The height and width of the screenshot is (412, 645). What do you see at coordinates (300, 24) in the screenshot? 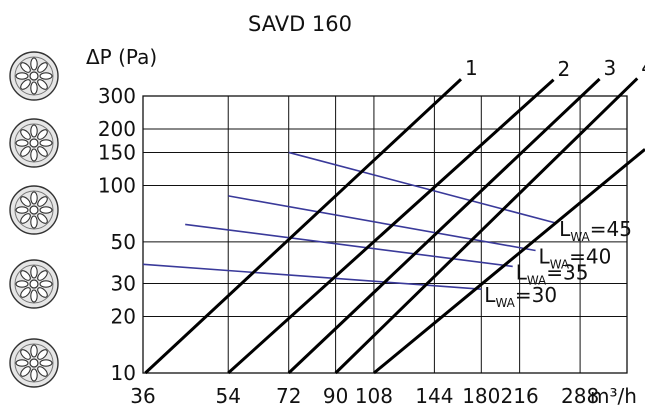
I see `chart-title: SAVD 160` at bounding box center [300, 24].